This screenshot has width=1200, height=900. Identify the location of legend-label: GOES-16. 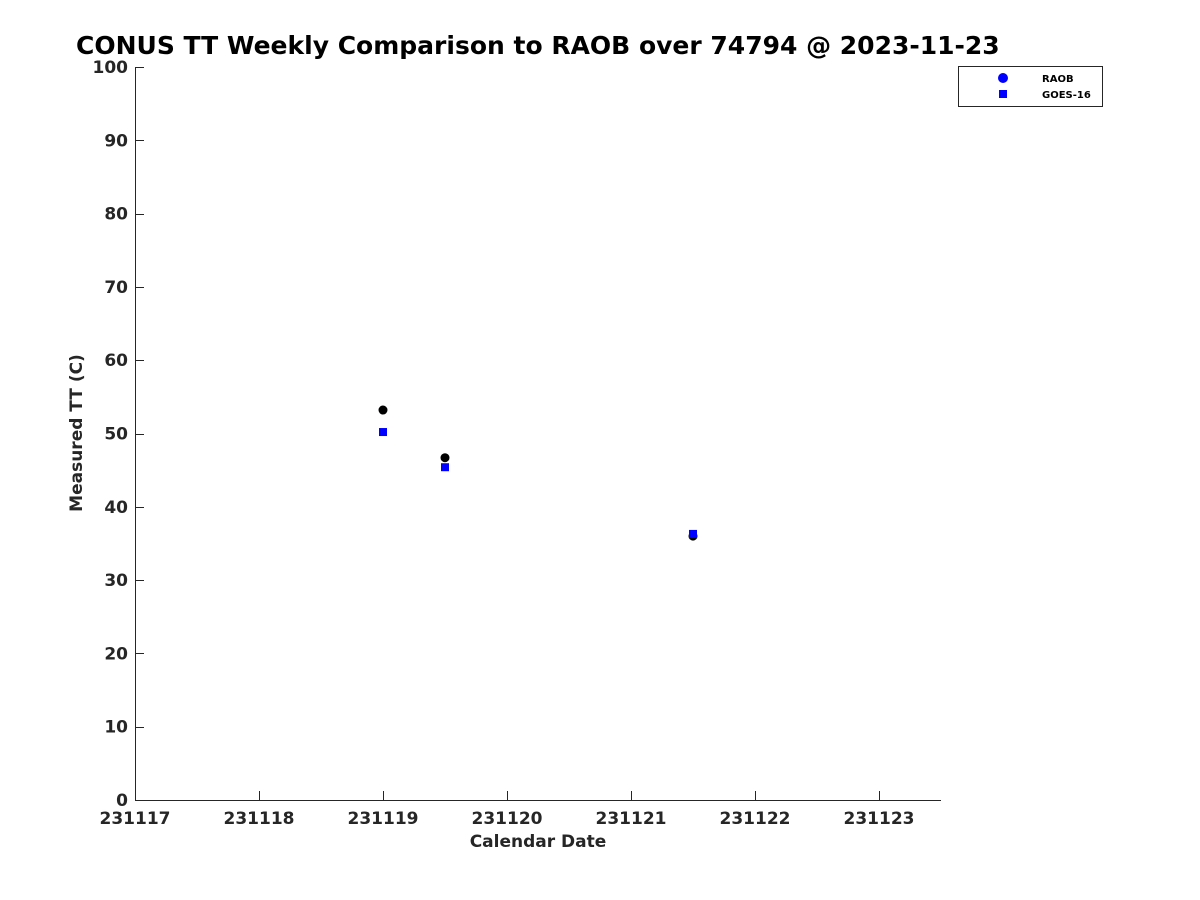
(1066, 95).